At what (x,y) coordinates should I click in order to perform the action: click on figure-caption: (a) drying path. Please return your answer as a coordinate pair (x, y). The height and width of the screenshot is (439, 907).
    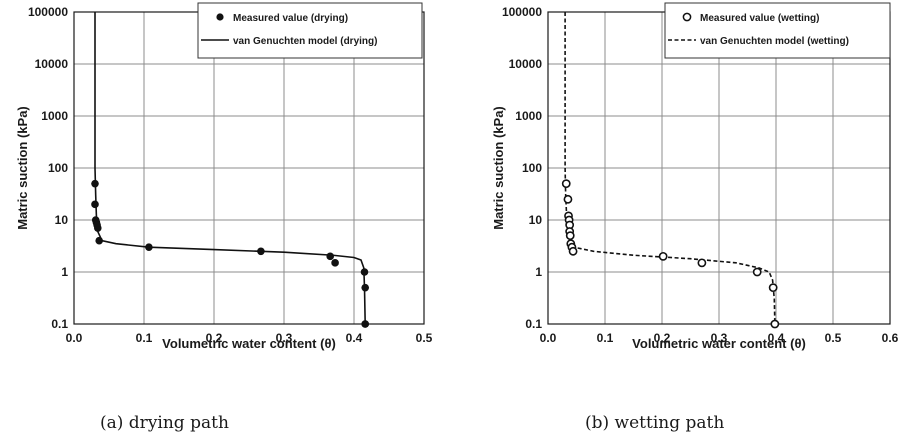
    Looking at the image, I should click on (164, 423).